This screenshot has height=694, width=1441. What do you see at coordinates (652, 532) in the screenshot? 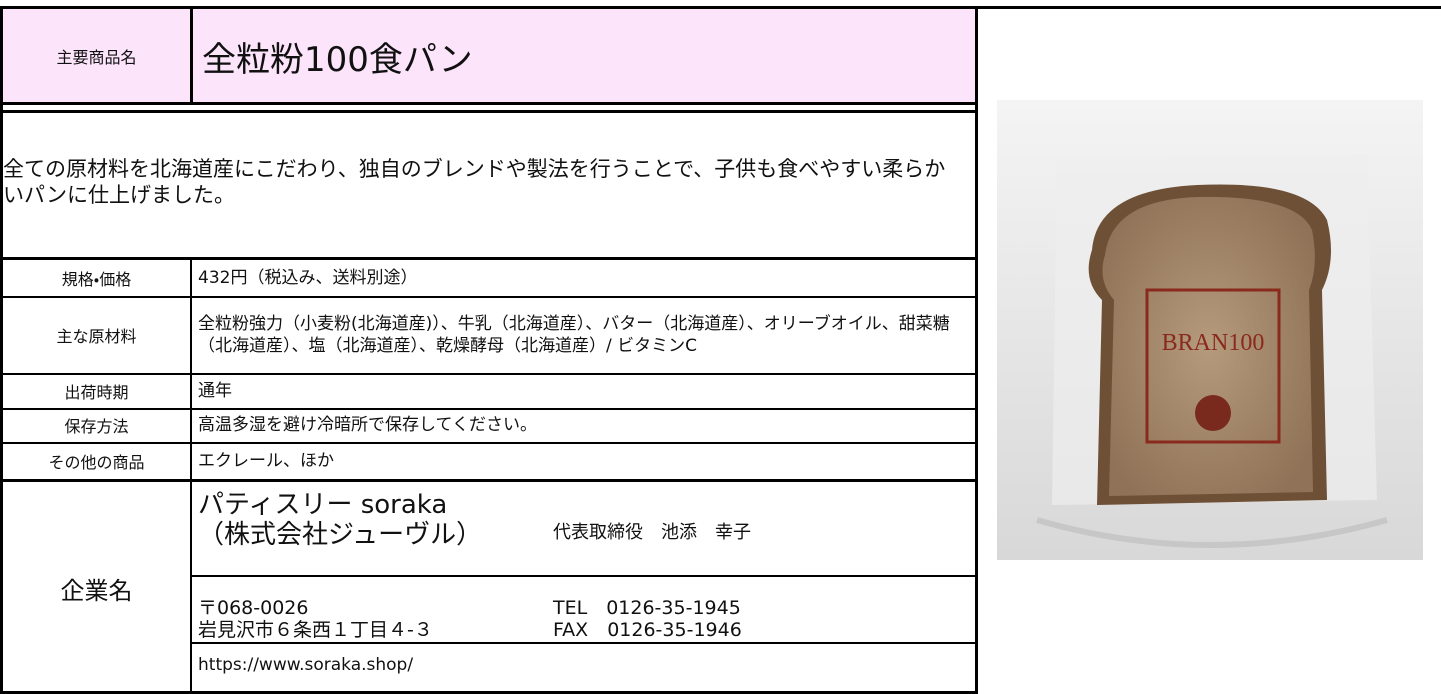
I see `representative: 代表取締役 池添 幸子` at bounding box center [652, 532].